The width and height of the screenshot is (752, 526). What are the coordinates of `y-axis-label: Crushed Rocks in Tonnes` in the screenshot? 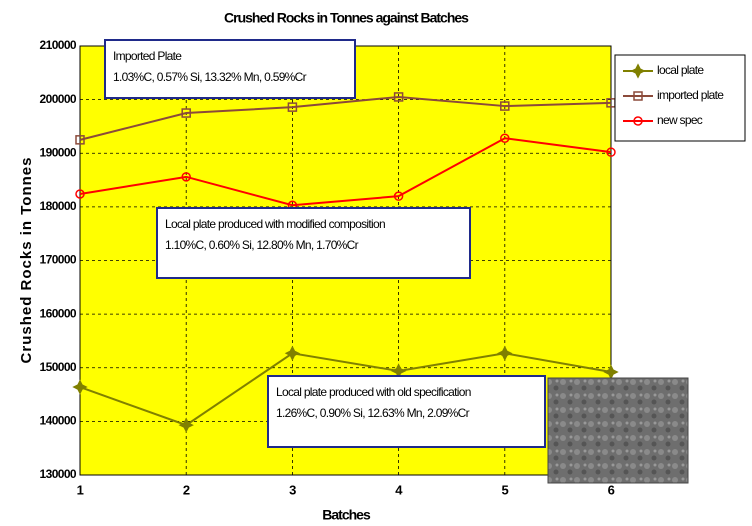 It's located at (26, 260).